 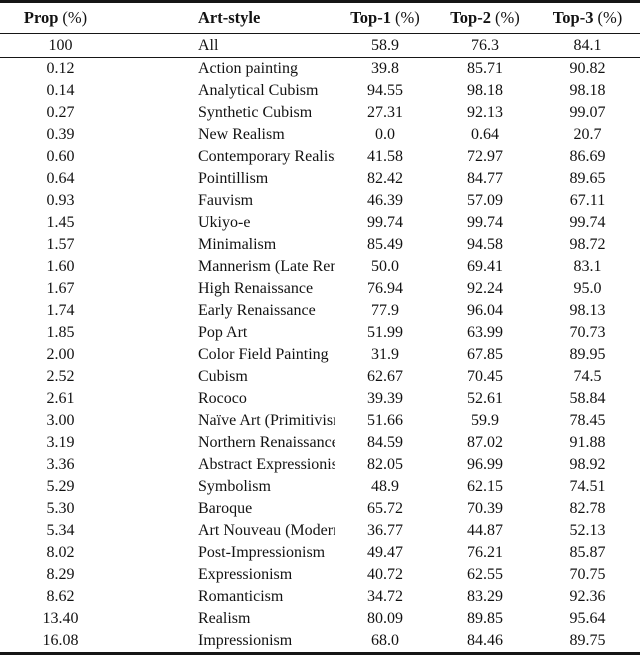 What do you see at coordinates (485, 244) in the screenshot?
I see `top2-cell: 94.58` at bounding box center [485, 244].